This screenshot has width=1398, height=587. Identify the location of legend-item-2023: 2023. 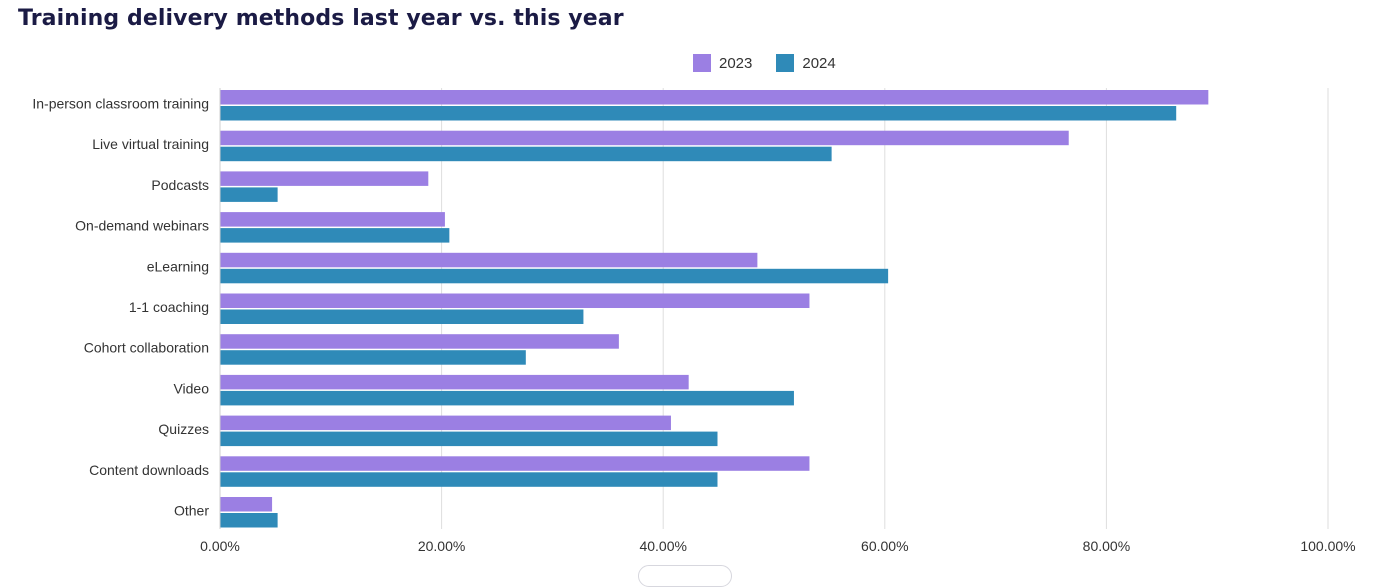
(722, 63).